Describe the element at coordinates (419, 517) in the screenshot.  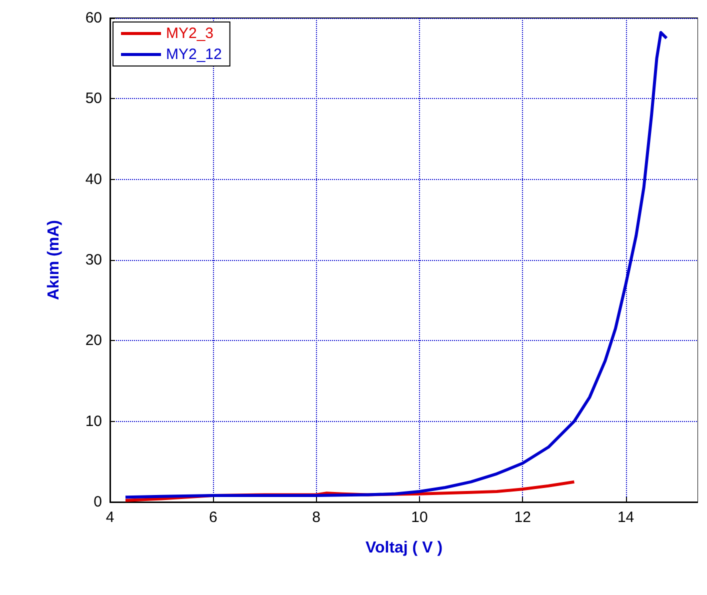
I see `x-tick-label: 10` at that location.